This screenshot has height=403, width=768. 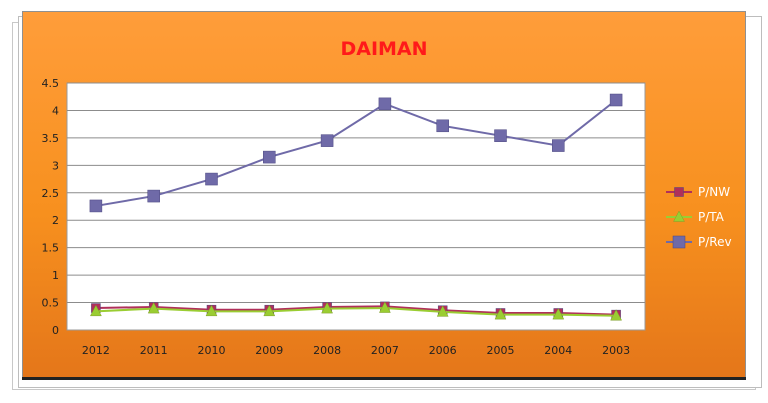 I want to click on y-tick-label: 4.5, so click(x=51, y=83).